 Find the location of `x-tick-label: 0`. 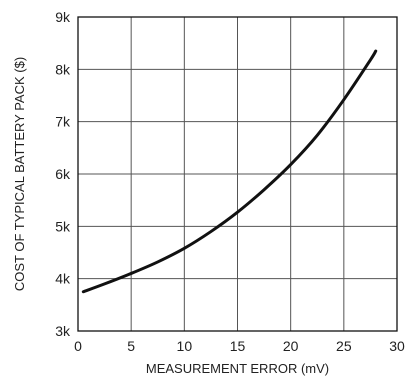

x-tick-label: 0 is located at coordinates (78, 346).